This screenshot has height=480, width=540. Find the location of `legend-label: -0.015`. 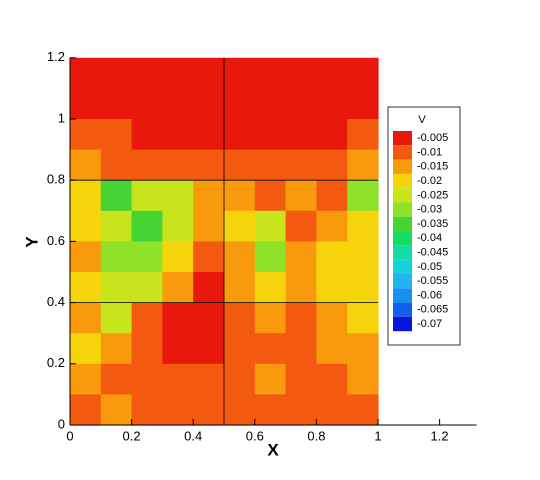

legend-label: -0.015 is located at coordinates (432, 167).